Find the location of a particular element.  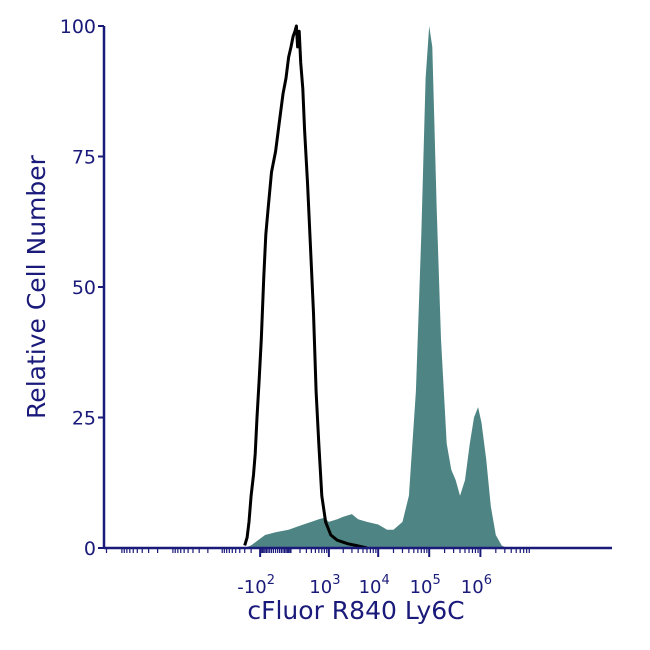

x-tick-label: 10⁵ is located at coordinates (425, 585).